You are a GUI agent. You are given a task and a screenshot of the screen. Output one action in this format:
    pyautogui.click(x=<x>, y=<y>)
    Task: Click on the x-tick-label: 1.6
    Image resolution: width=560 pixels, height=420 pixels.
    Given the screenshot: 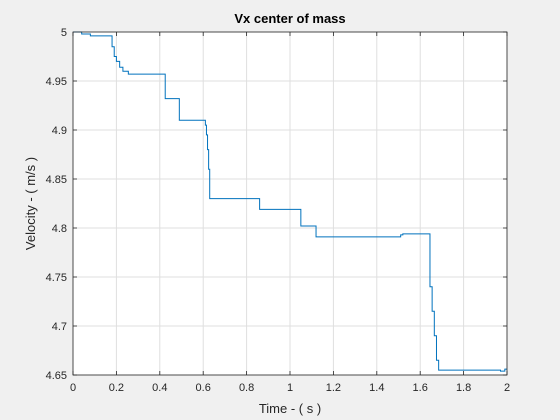 What is the action you would take?
    pyautogui.click(x=420, y=388)
    